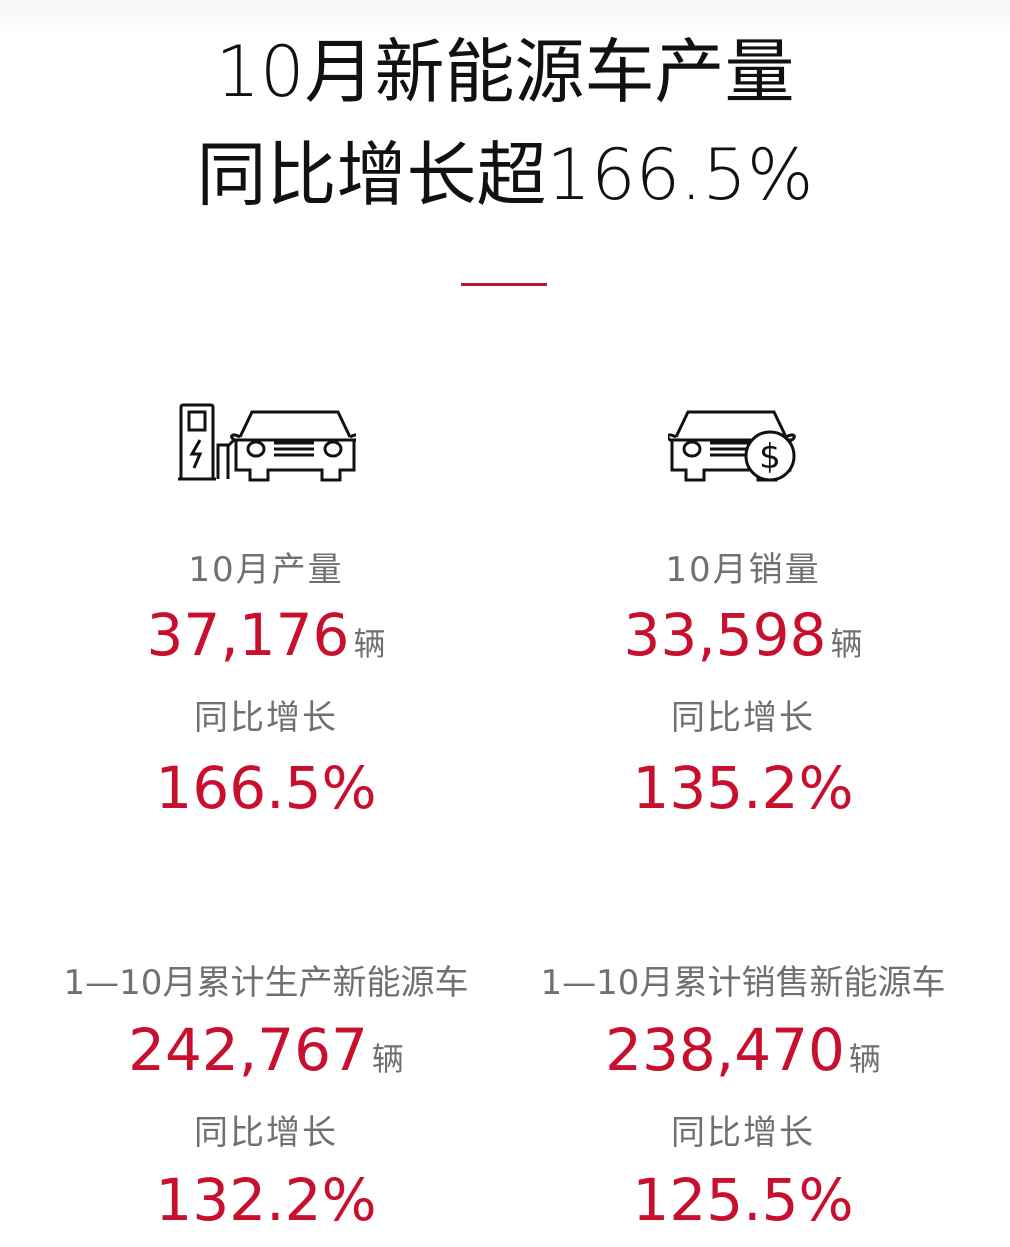 Image resolution: width=1010 pixels, height=1247 pixels. I want to click on growth-value: 125.5%, so click(743, 1200).